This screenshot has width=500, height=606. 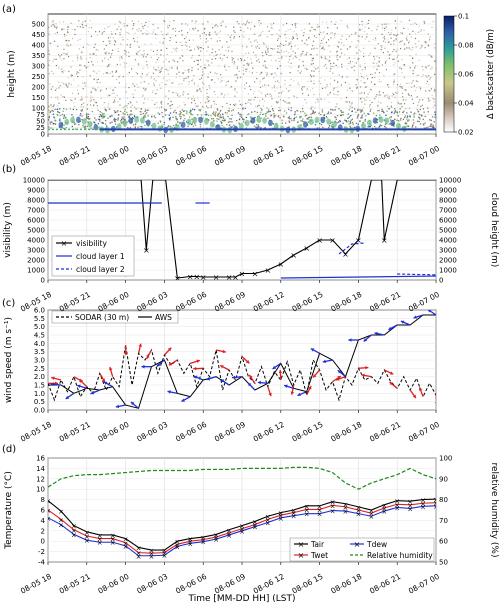 I want to click on y-tick-label: 0.0, so click(x=39, y=411).